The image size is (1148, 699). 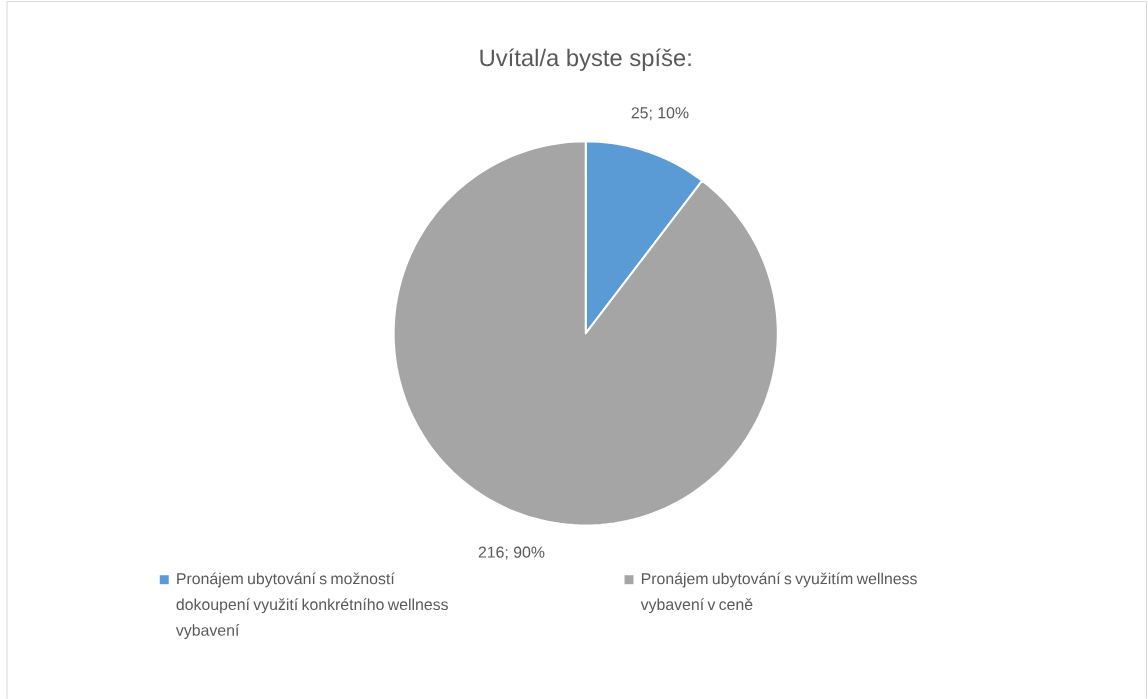 What do you see at coordinates (511, 553) in the screenshot?
I see `data-label: 216; 90%` at bounding box center [511, 553].